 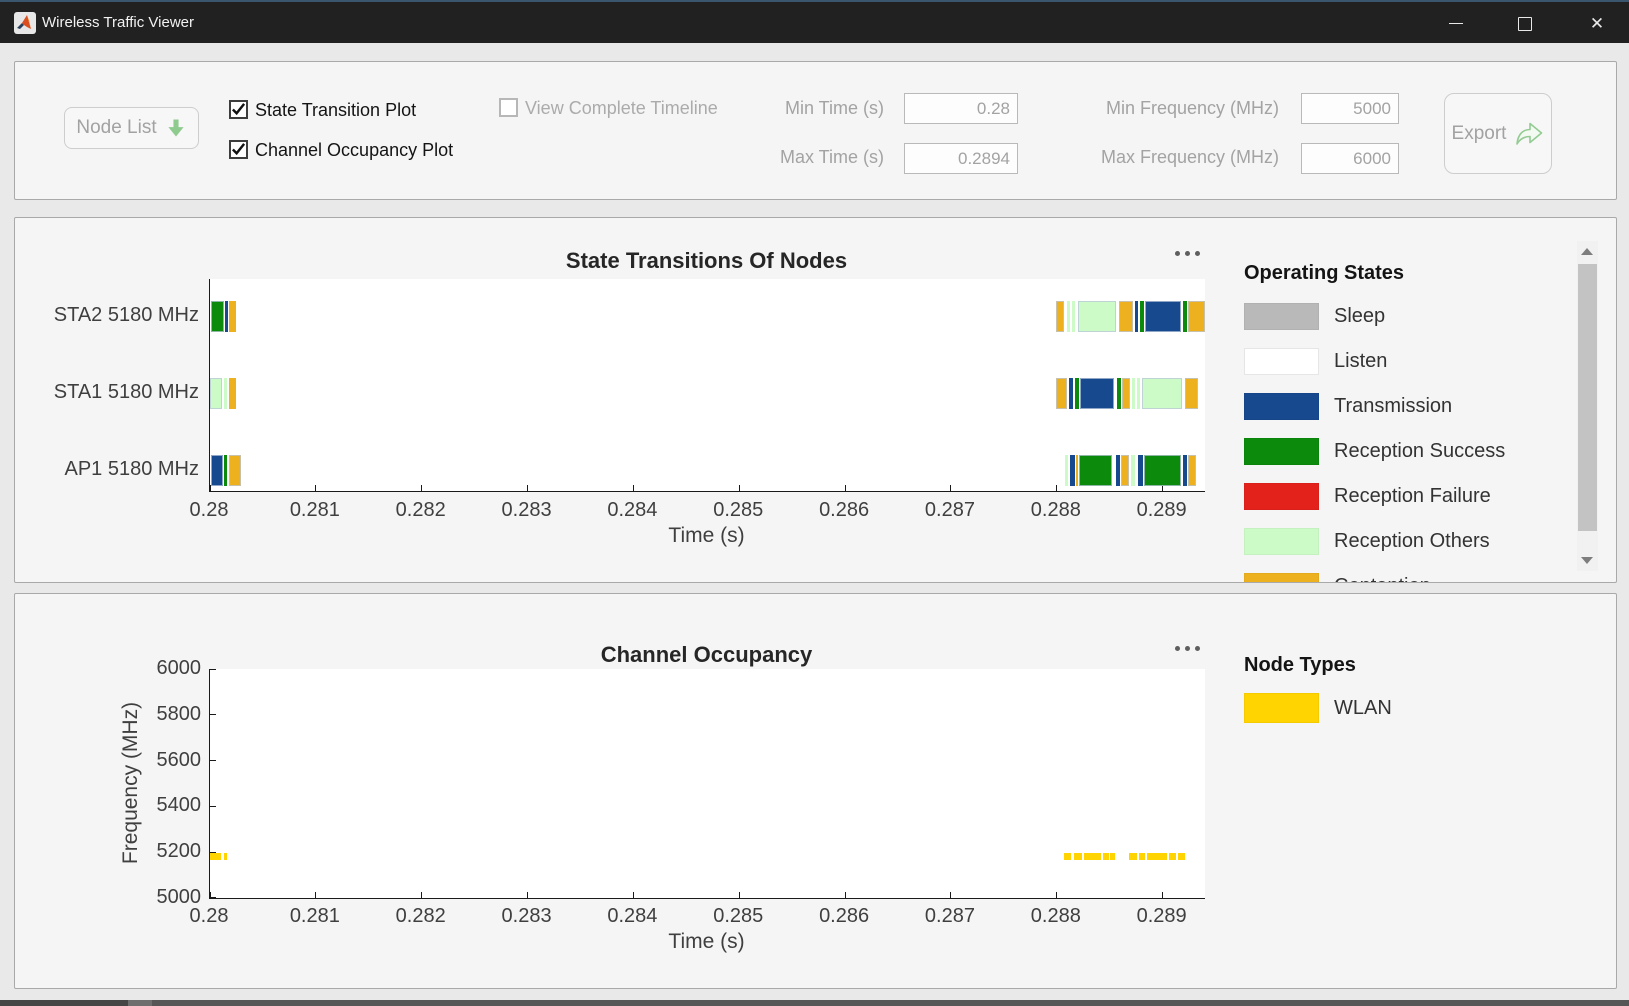 What do you see at coordinates (1420, 451) in the screenshot?
I see `legend-label: Reception Success` at bounding box center [1420, 451].